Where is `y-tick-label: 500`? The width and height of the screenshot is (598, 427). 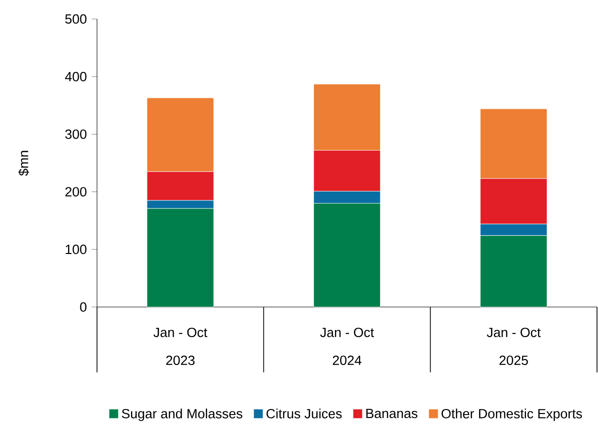
y-tick-label: 500 is located at coordinates (75, 19).